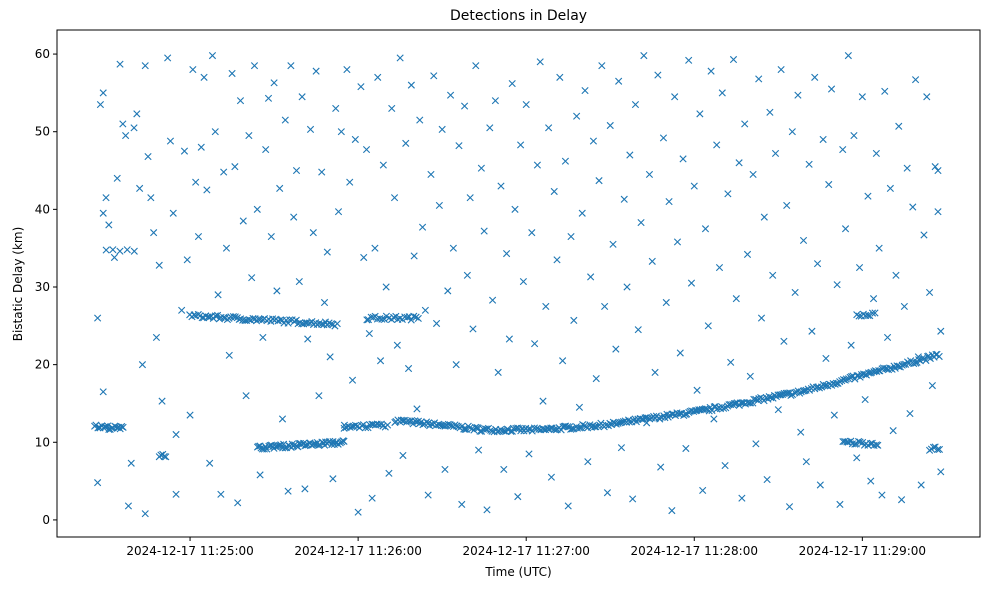 This screenshot has height=590, width=989. Describe the element at coordinates (189, 551) in the screenshot. I see `x-tick-label: 2024-12-17 11:25:00` at that location.